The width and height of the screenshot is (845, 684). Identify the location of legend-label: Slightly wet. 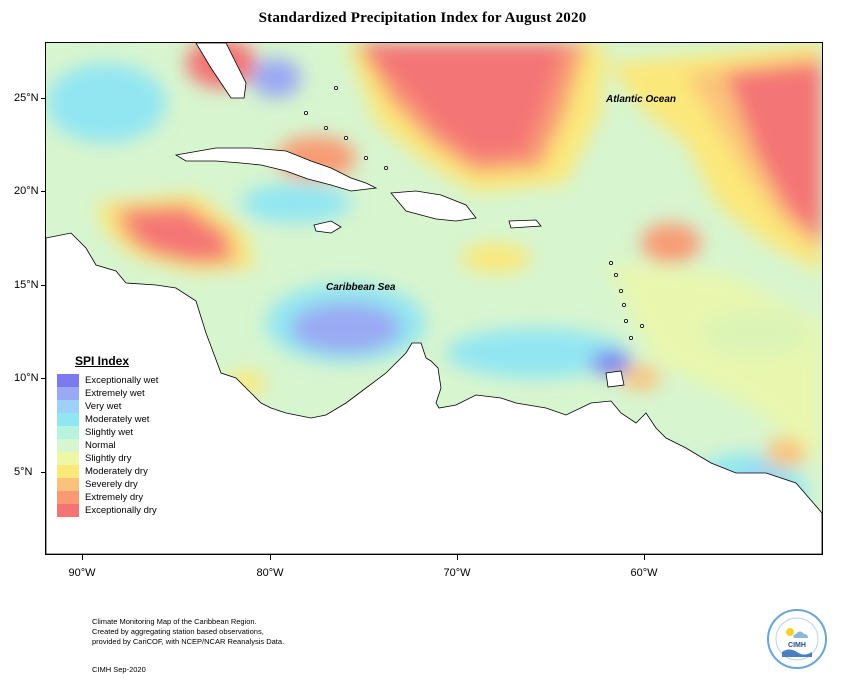
(109, 432).